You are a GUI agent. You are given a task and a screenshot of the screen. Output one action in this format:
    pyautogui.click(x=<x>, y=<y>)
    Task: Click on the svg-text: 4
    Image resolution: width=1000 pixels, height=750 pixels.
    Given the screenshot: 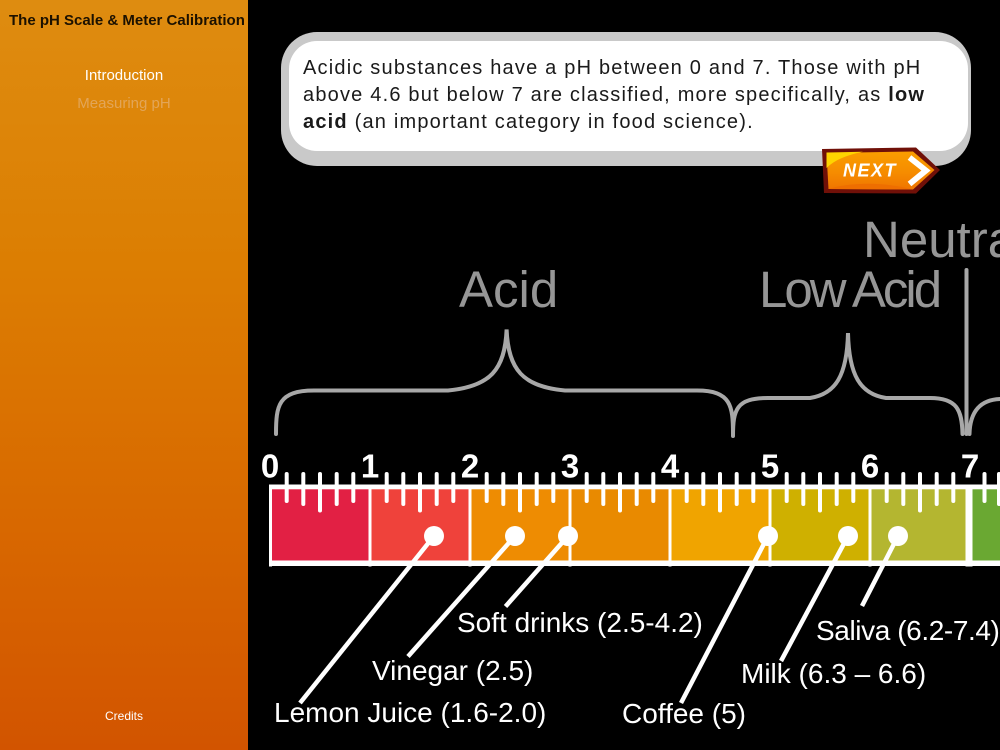 What is the action you would take?
    pyautogui.click(x=670, y=466)
    